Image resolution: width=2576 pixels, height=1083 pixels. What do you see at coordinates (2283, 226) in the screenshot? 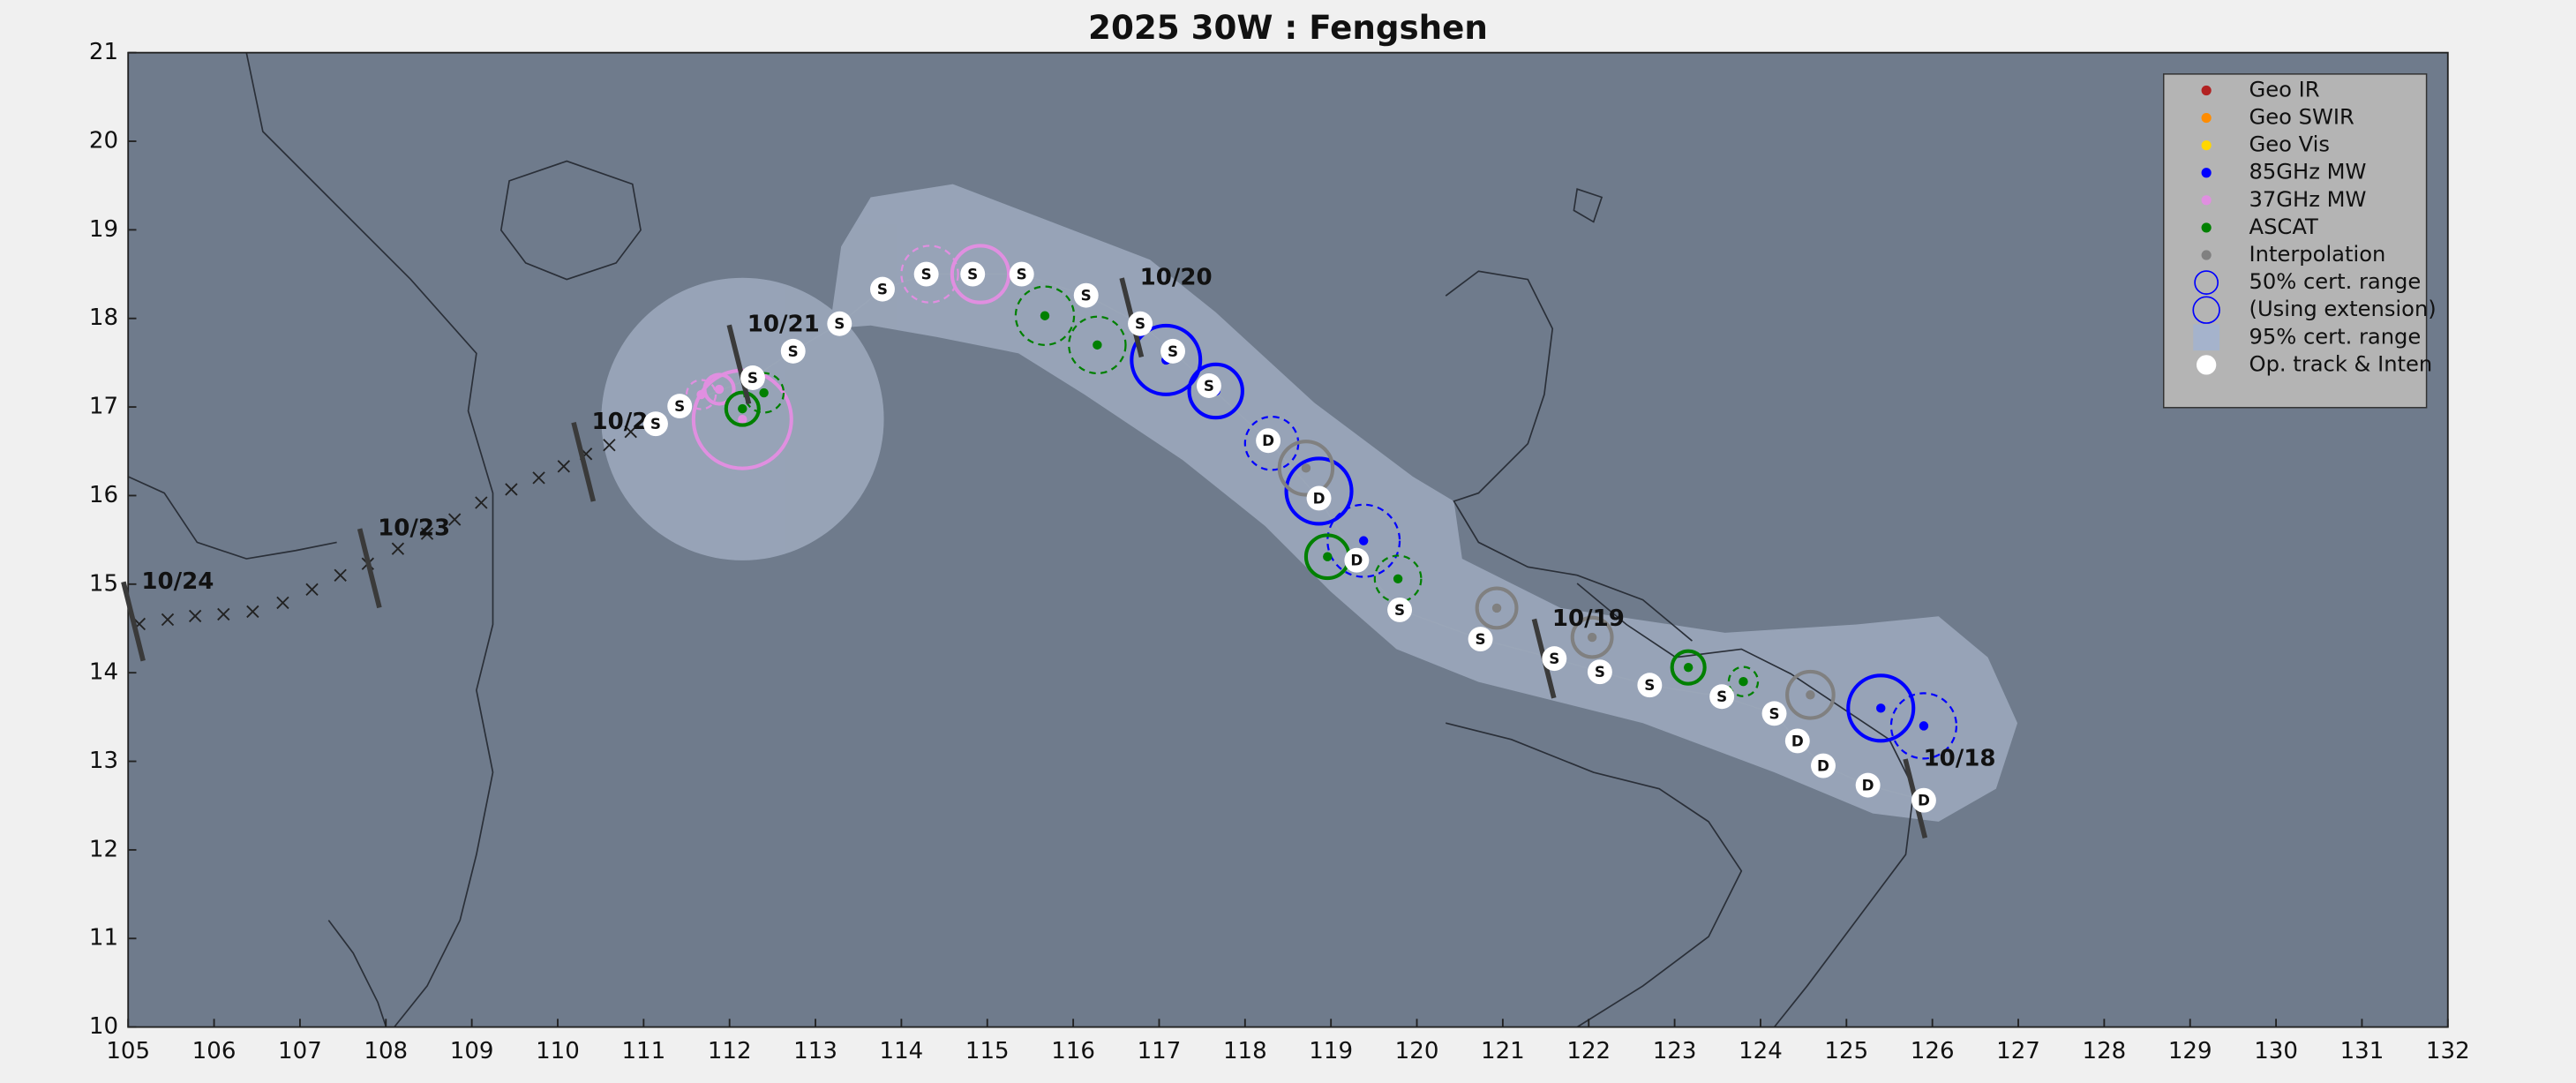
I see `legend-label: ASCAT` at bounding box center [2283, 226].